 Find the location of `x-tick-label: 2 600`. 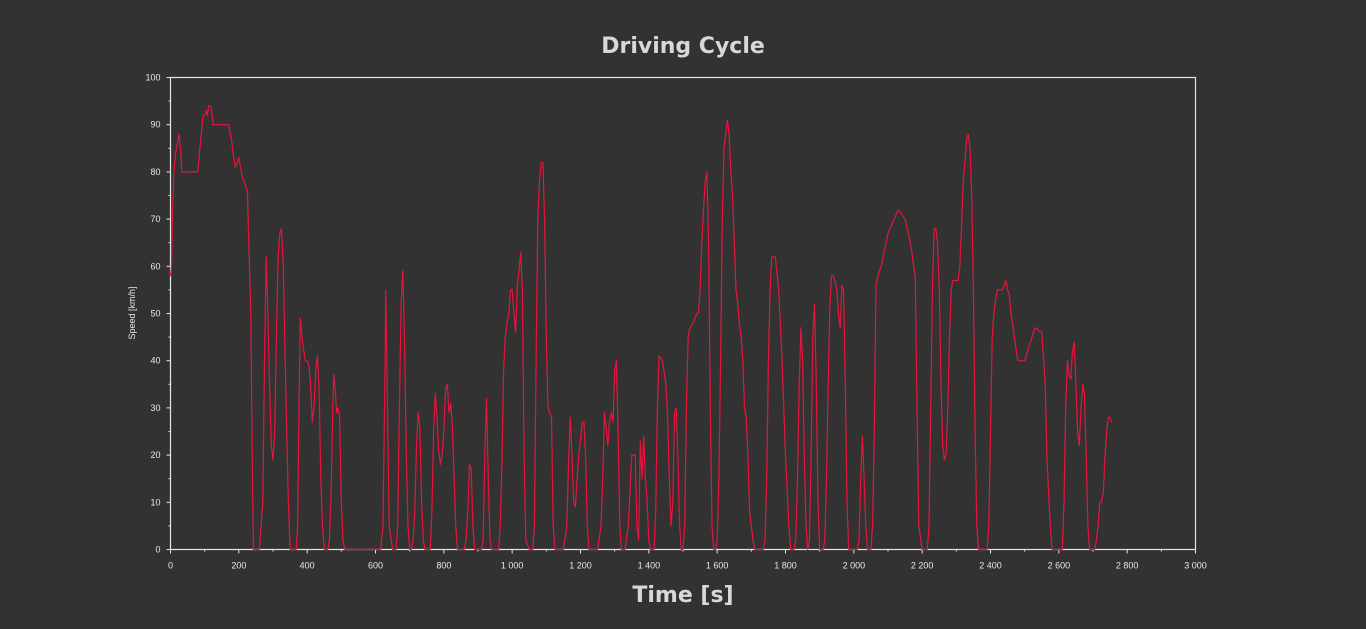

x-tick-label: 2 600 is located at coordinates (1059, 566).